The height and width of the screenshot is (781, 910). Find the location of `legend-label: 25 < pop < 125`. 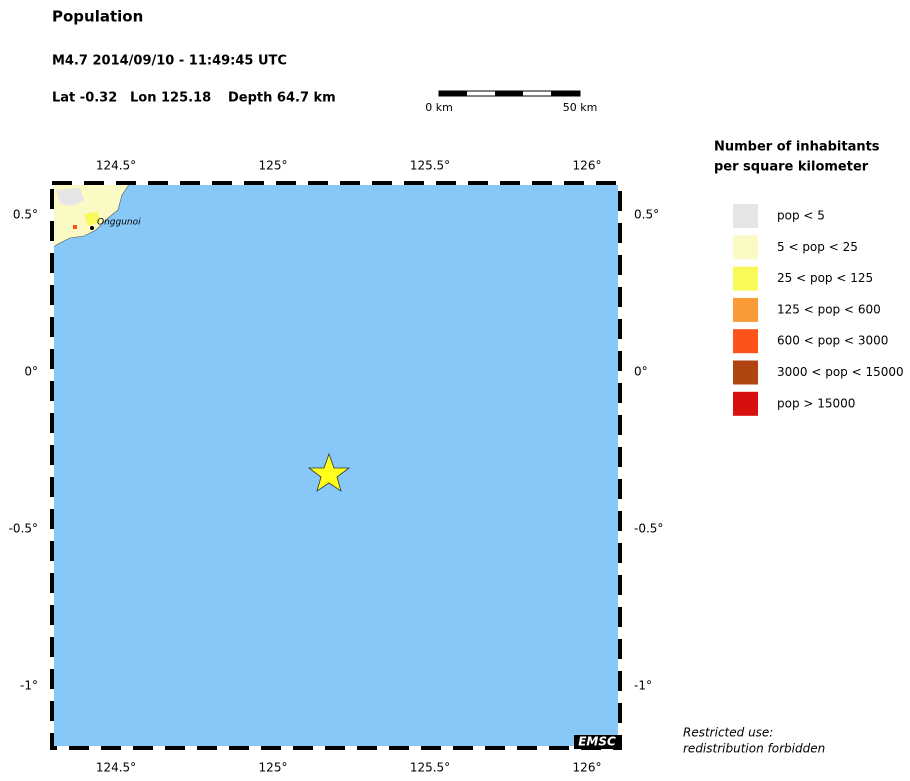

legend-label: 25 < pop < 125 is located at coordinates (825, 278).